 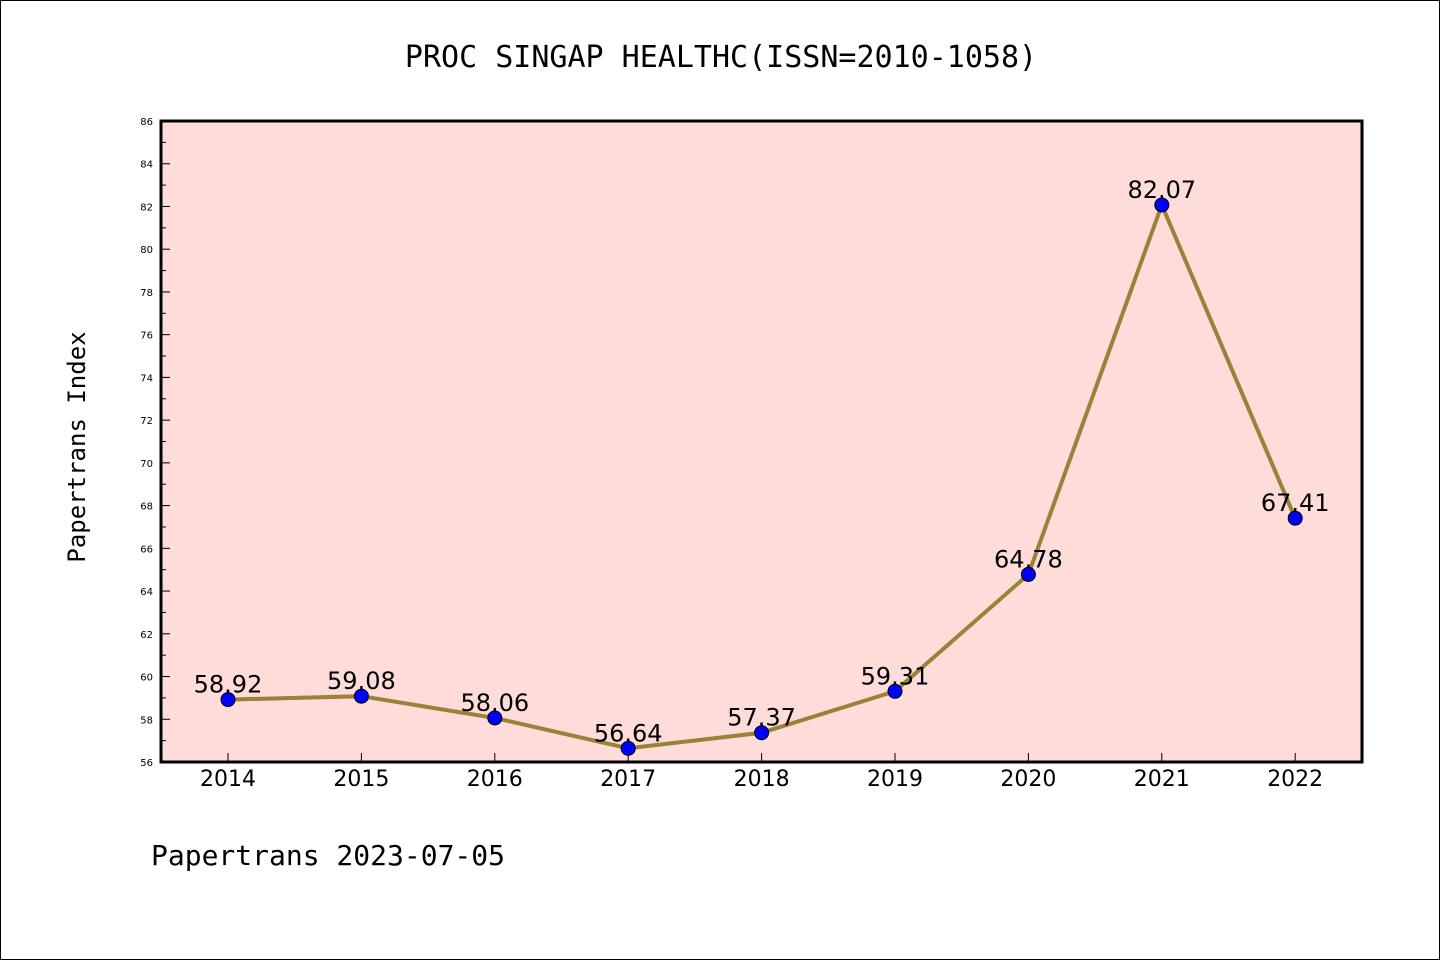 I want to click on y-tick-label: 82, so click(x=146, y=207).